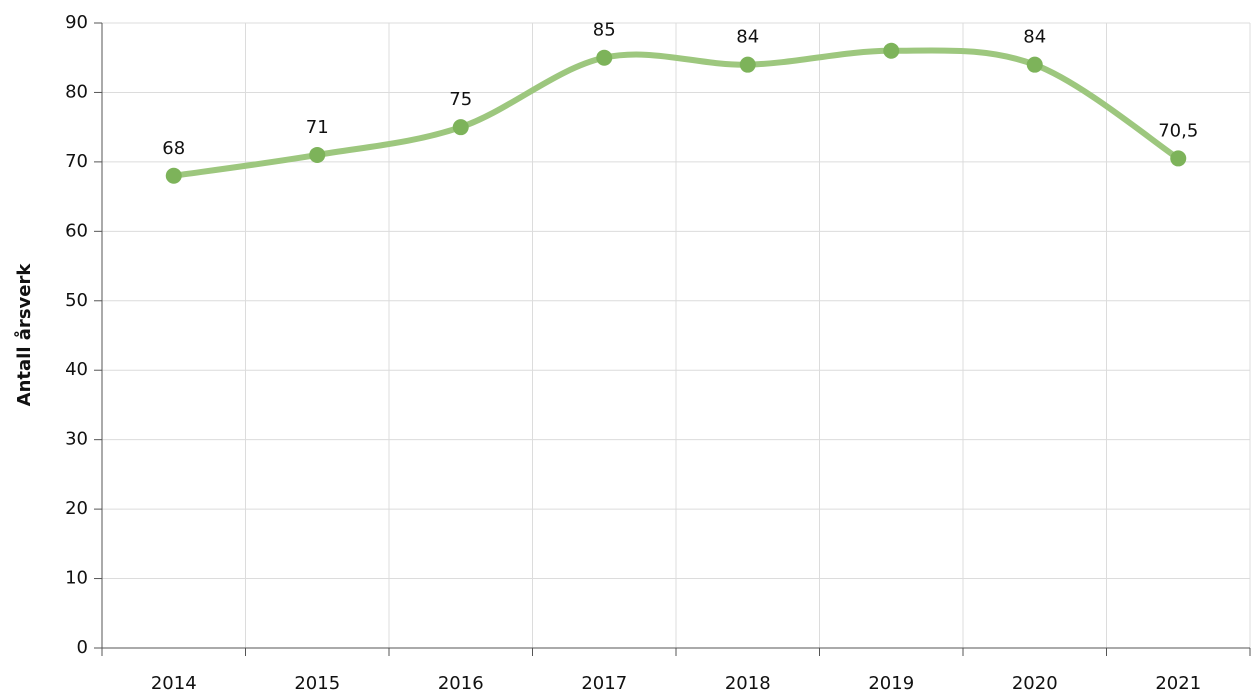 This screenshot has height=695, width=1253. I want to click on data-label: 70,5, so click(1178, 130).